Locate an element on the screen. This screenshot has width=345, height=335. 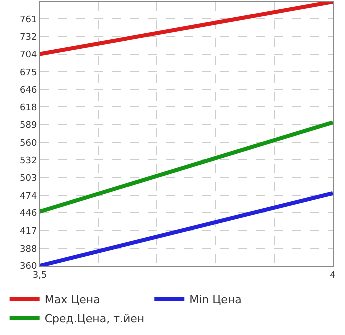
y-tick-label: 560 is located at coordinates (29, 144).